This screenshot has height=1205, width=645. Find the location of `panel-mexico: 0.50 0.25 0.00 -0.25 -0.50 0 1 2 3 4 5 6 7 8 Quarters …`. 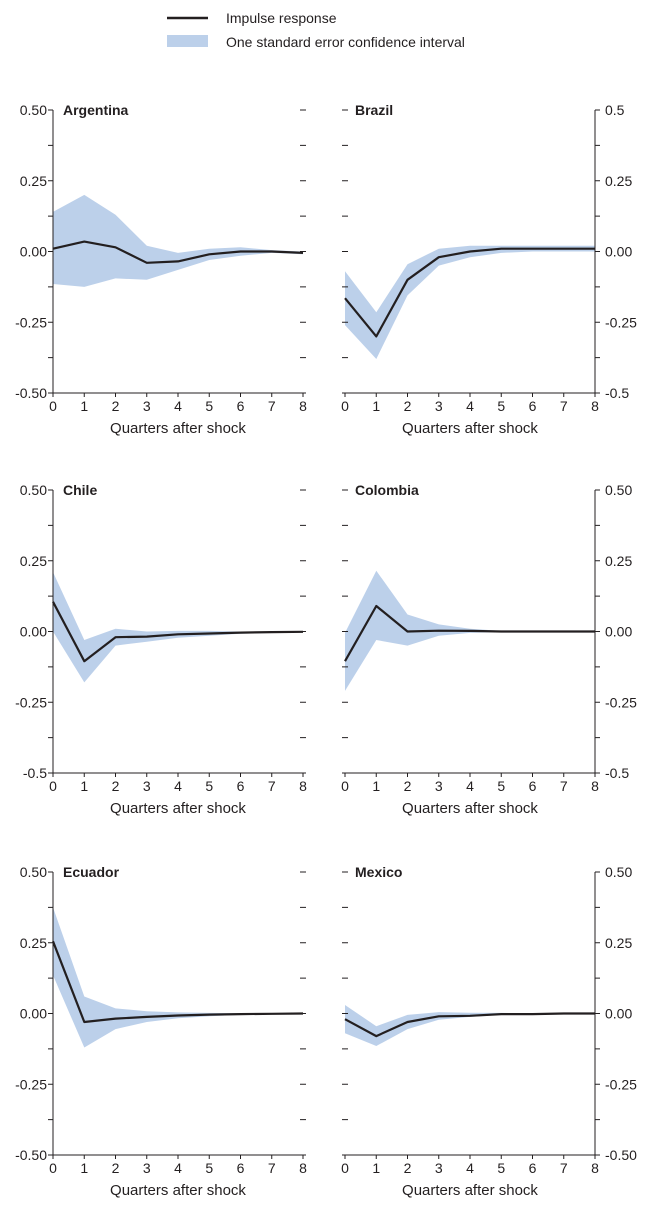

panel-mexico: 0.50 0.25 0.00 -0.25 -0.50 0 1 2 3 4 5 6 7 8 Quarters … is located at coordinates (489, 1031).